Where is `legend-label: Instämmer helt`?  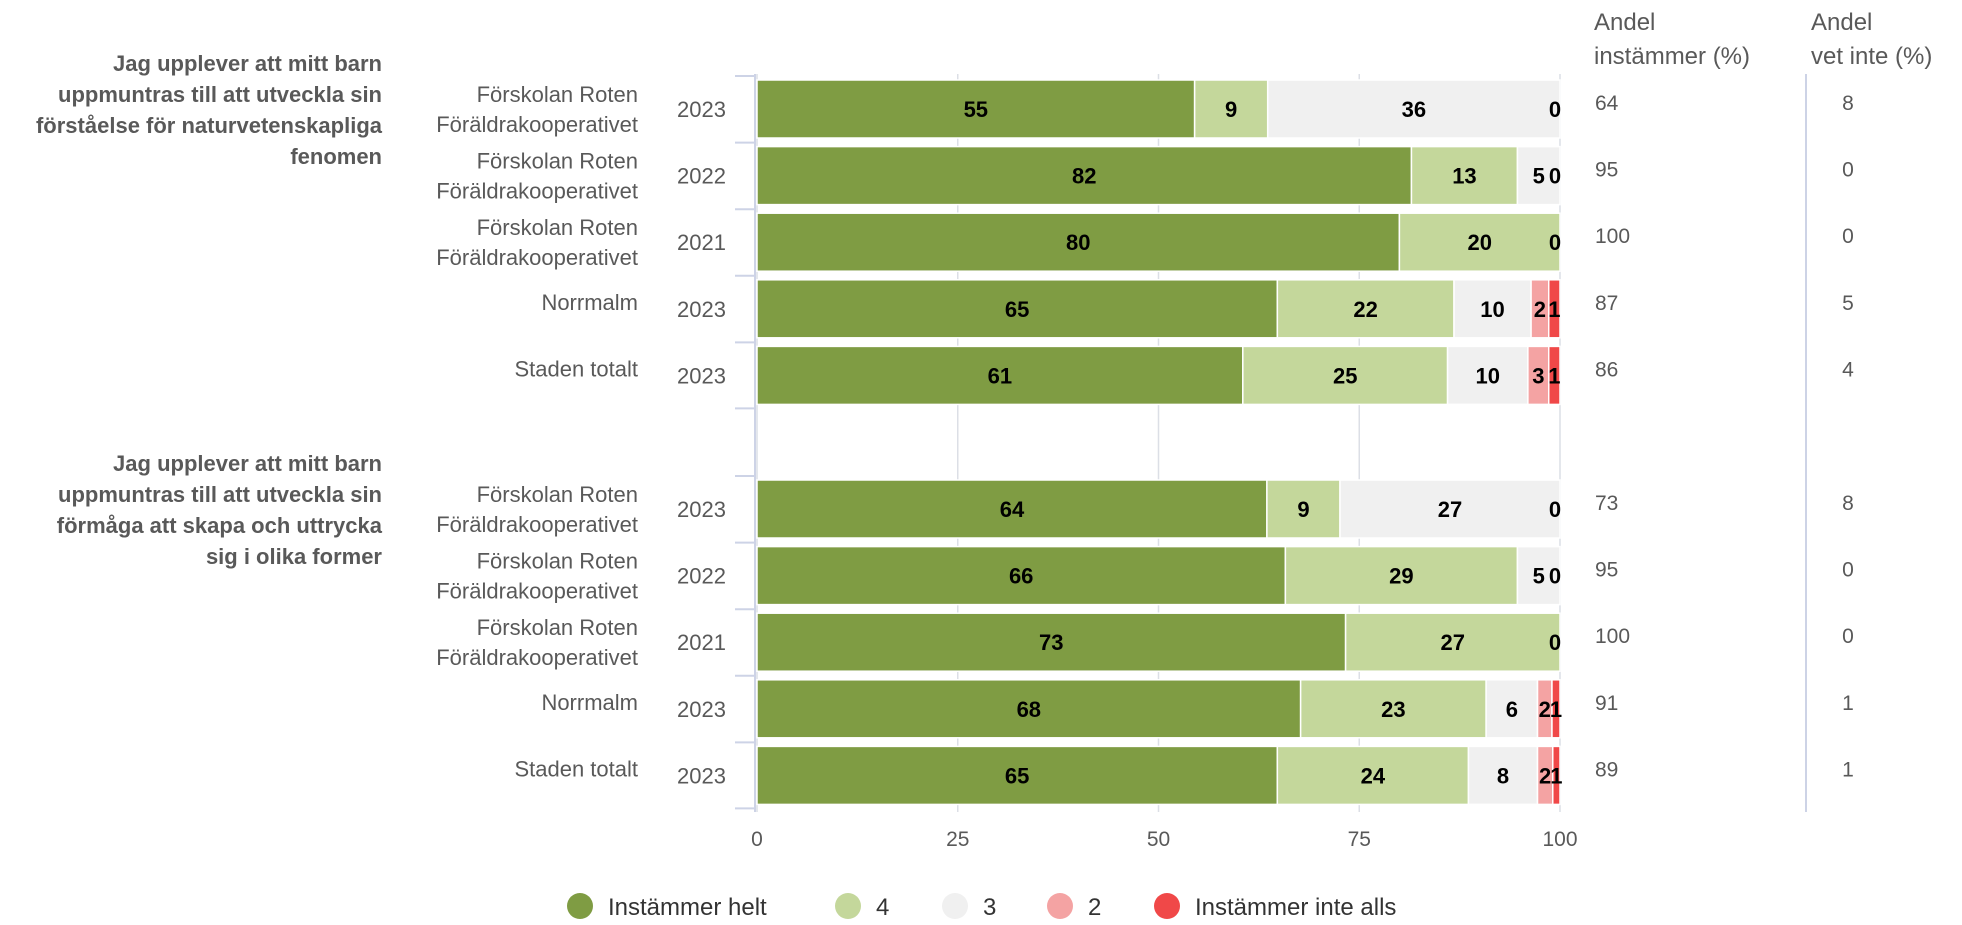 legend-label: Instämmer helt is located at coordinates (687, 907).